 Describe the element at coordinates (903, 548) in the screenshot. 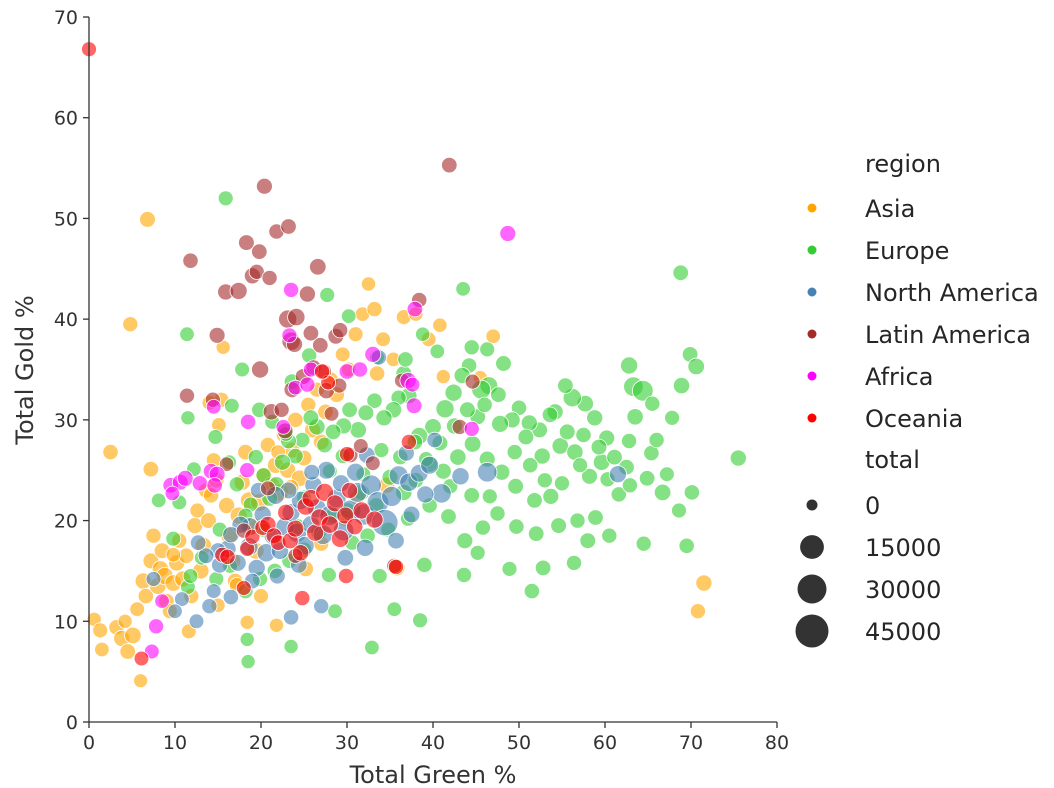

I see `legend-size-label: 15000` at that location.